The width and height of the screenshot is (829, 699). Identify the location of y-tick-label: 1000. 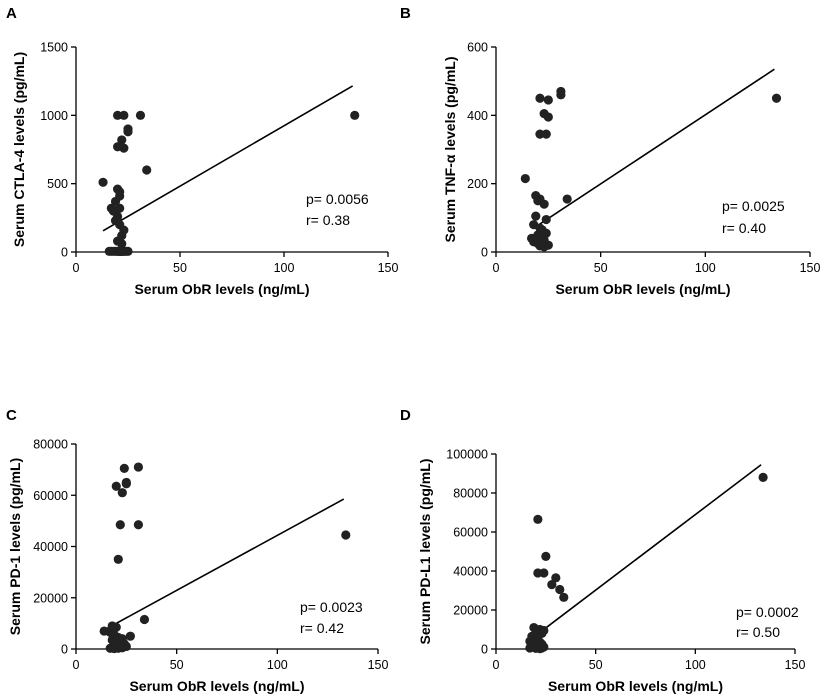
(54, 116).